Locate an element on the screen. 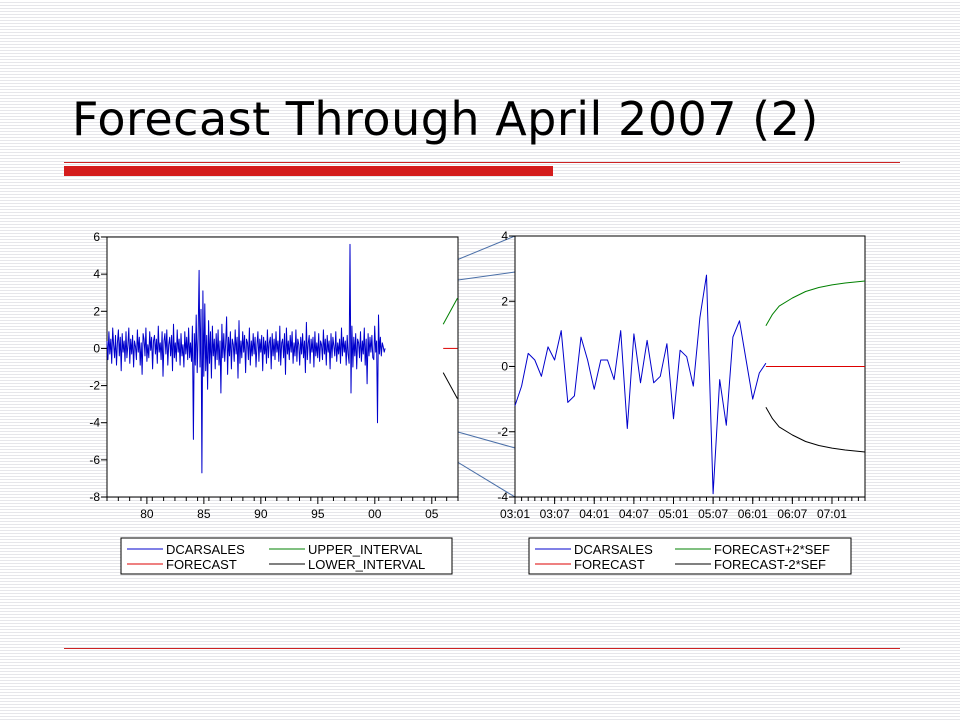 This screenshot has width=960, height=720. x-tick-label: 04:01 is located at coordinates (594, 514).